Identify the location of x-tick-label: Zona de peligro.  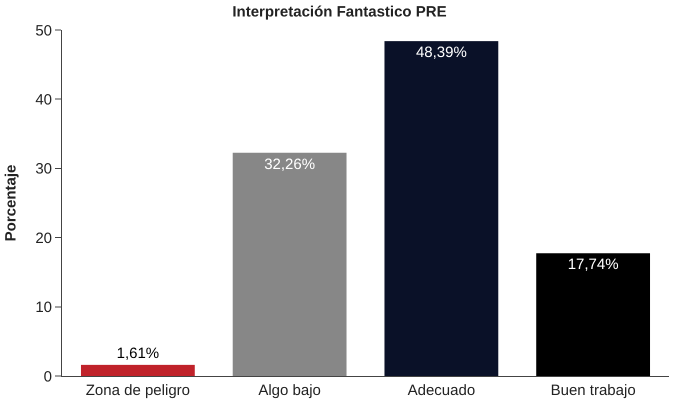
(138, 390).